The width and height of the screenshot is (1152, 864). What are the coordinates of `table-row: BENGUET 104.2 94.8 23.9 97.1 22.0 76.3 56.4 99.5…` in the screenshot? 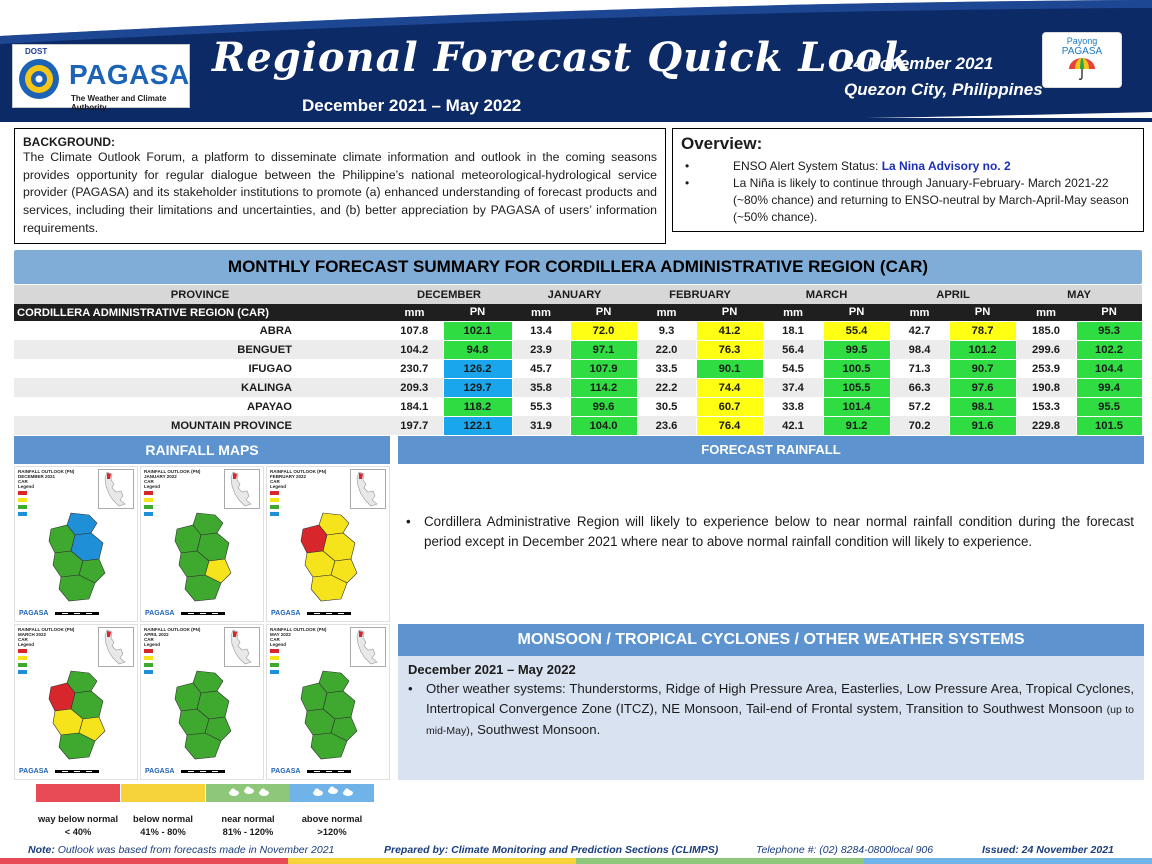 It's located at (578, 349).